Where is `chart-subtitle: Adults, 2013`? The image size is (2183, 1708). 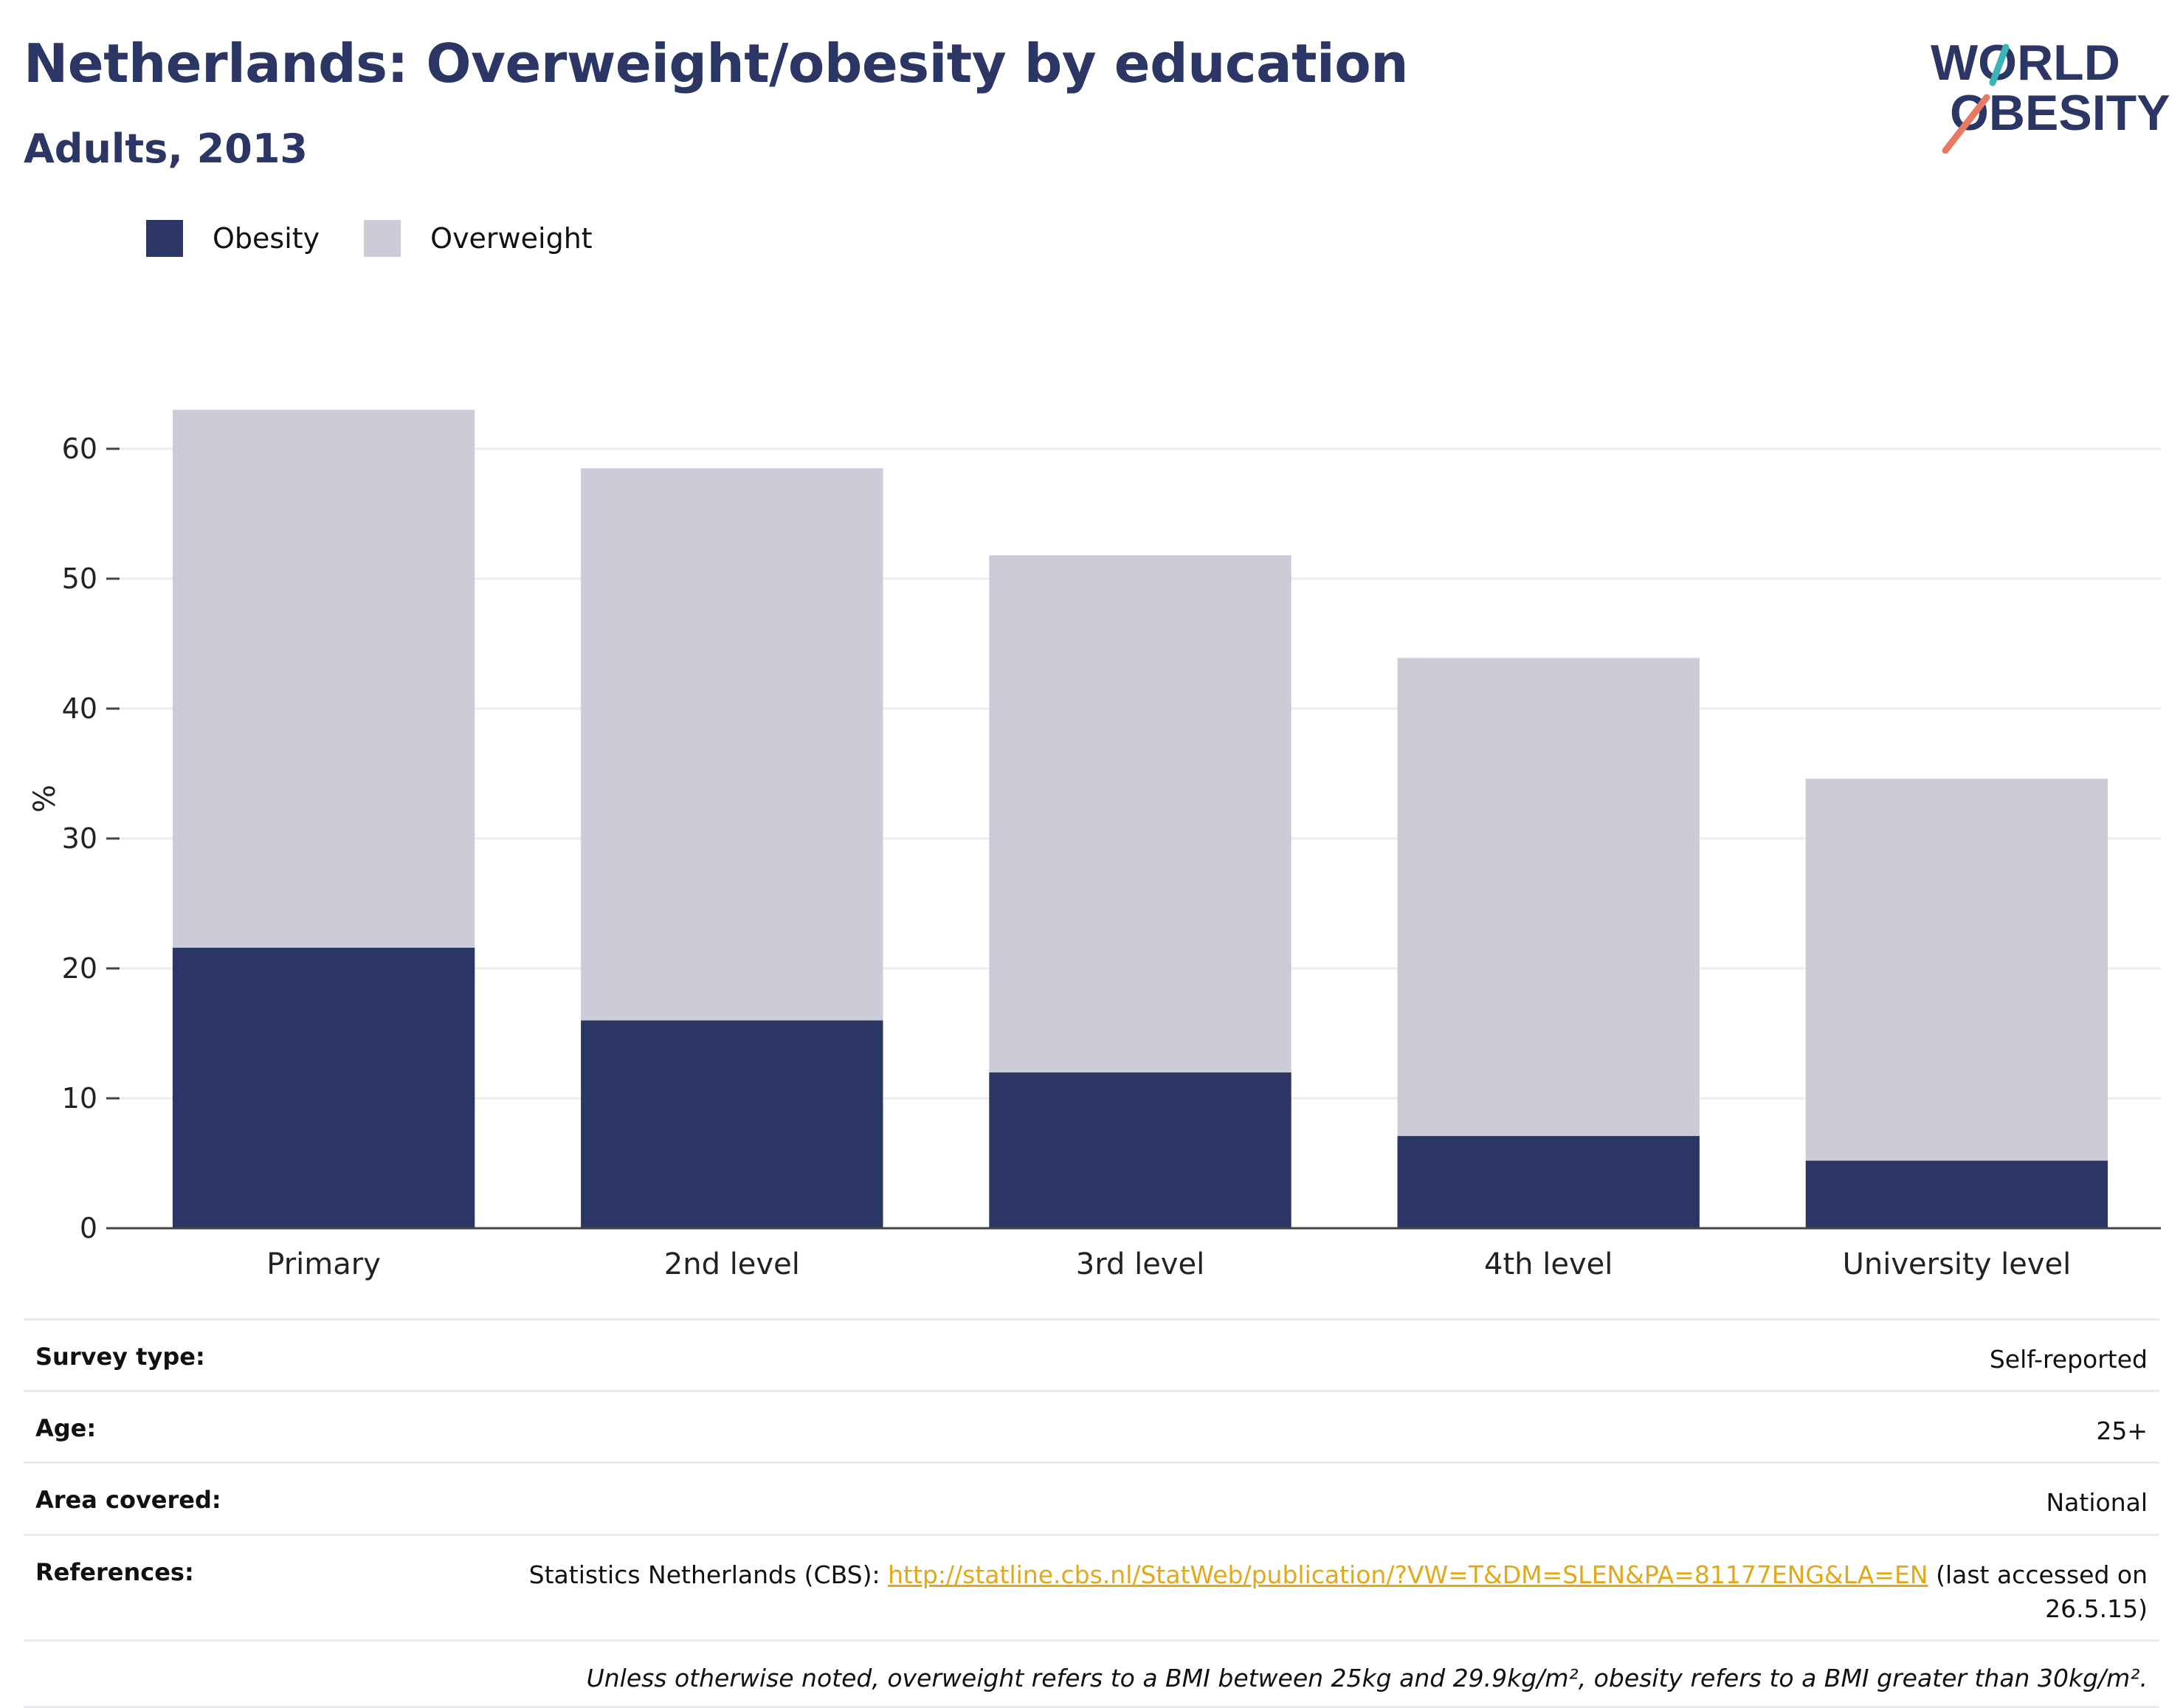
chart-subtitle: Adults, 2013 is located at coordinates (166, 148).